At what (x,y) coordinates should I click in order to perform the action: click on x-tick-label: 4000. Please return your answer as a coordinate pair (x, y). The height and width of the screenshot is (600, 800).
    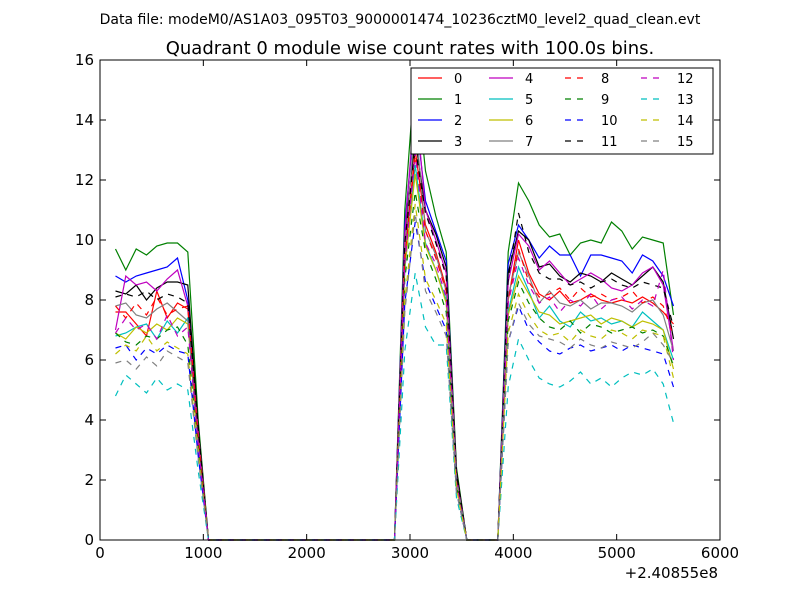
    Looking at the image, I should click on (513, 553).